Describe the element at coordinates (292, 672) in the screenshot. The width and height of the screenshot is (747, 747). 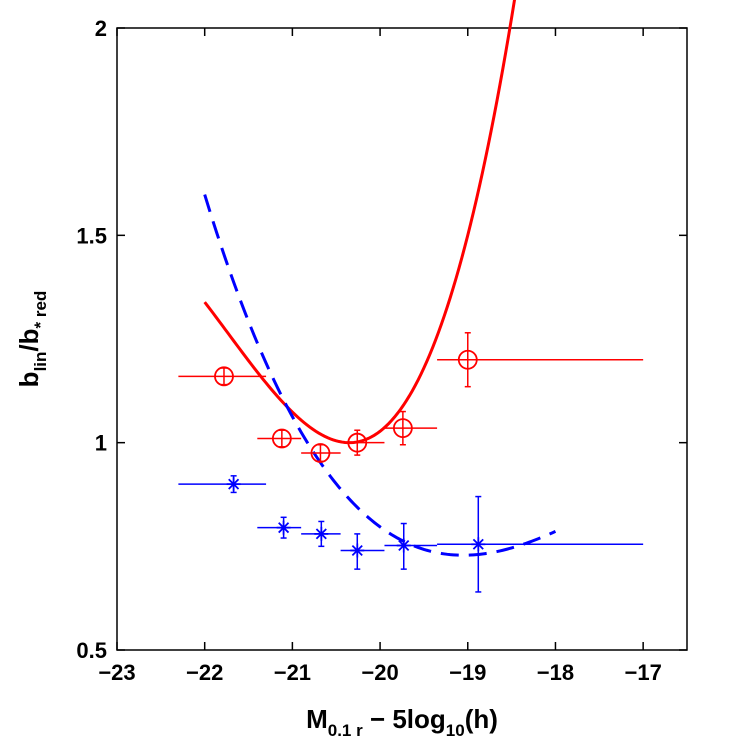
I see `x-tick-label: −21` at that location.